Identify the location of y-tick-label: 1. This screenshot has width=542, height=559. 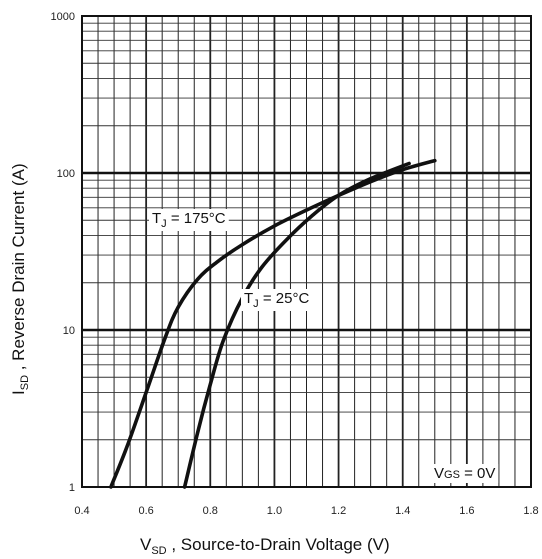
(72, 488).